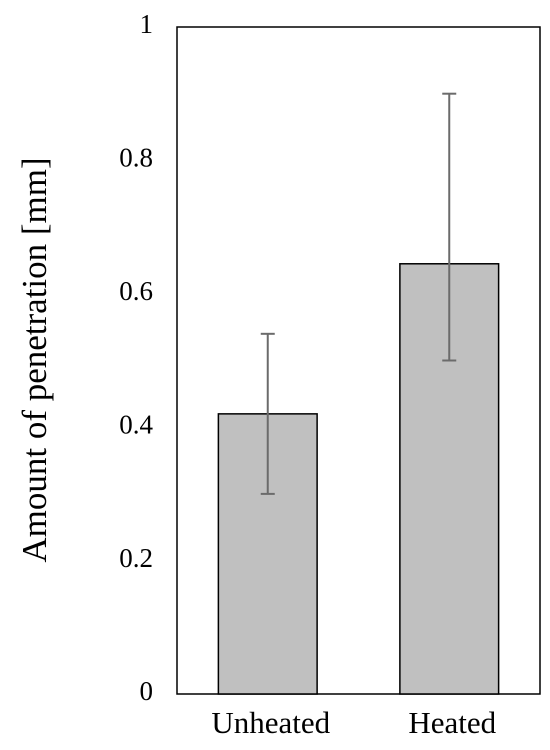 The width and height of the screenshot is (550, 750). I want to click on y-axis-label: Amount of penetration [mm], so click(34, 359).